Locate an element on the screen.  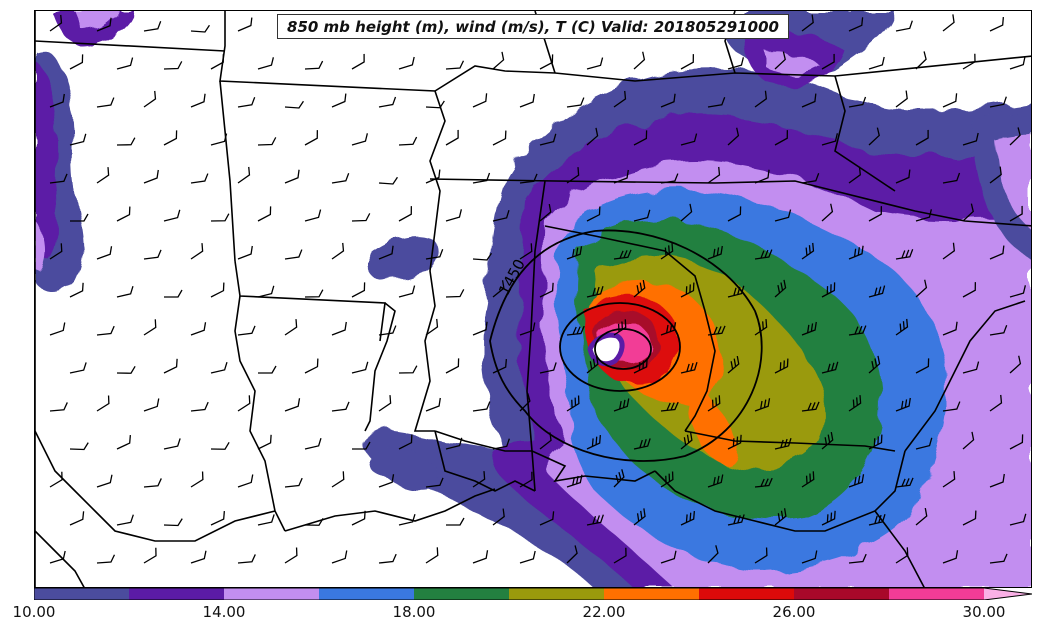
colorbar-tick-label: 10.00 is located at coordinates (34, 612).